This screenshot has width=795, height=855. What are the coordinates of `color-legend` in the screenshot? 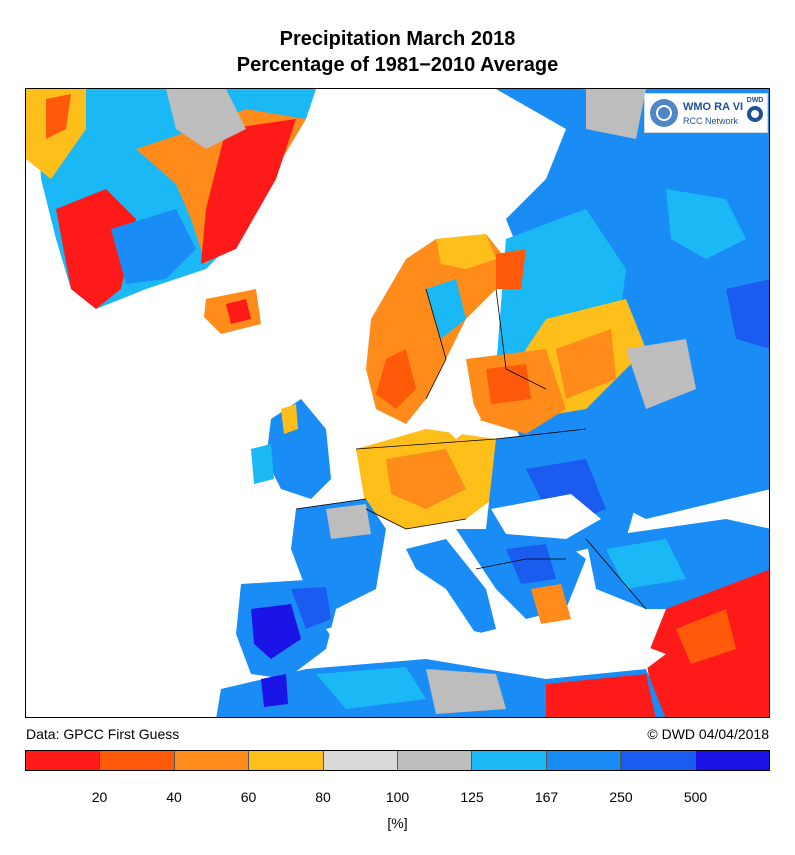 It's located at (397, 760).